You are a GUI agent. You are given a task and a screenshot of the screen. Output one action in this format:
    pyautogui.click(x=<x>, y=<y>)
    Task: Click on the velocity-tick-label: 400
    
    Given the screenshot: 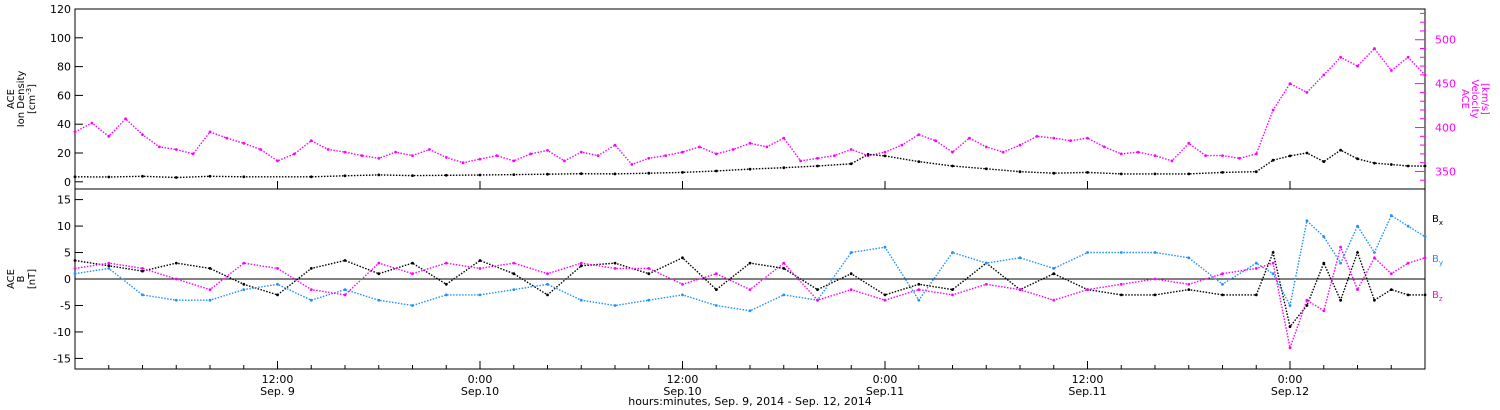 What is the action you would take?
    pyautogui.click(x=1445, y=128)
    